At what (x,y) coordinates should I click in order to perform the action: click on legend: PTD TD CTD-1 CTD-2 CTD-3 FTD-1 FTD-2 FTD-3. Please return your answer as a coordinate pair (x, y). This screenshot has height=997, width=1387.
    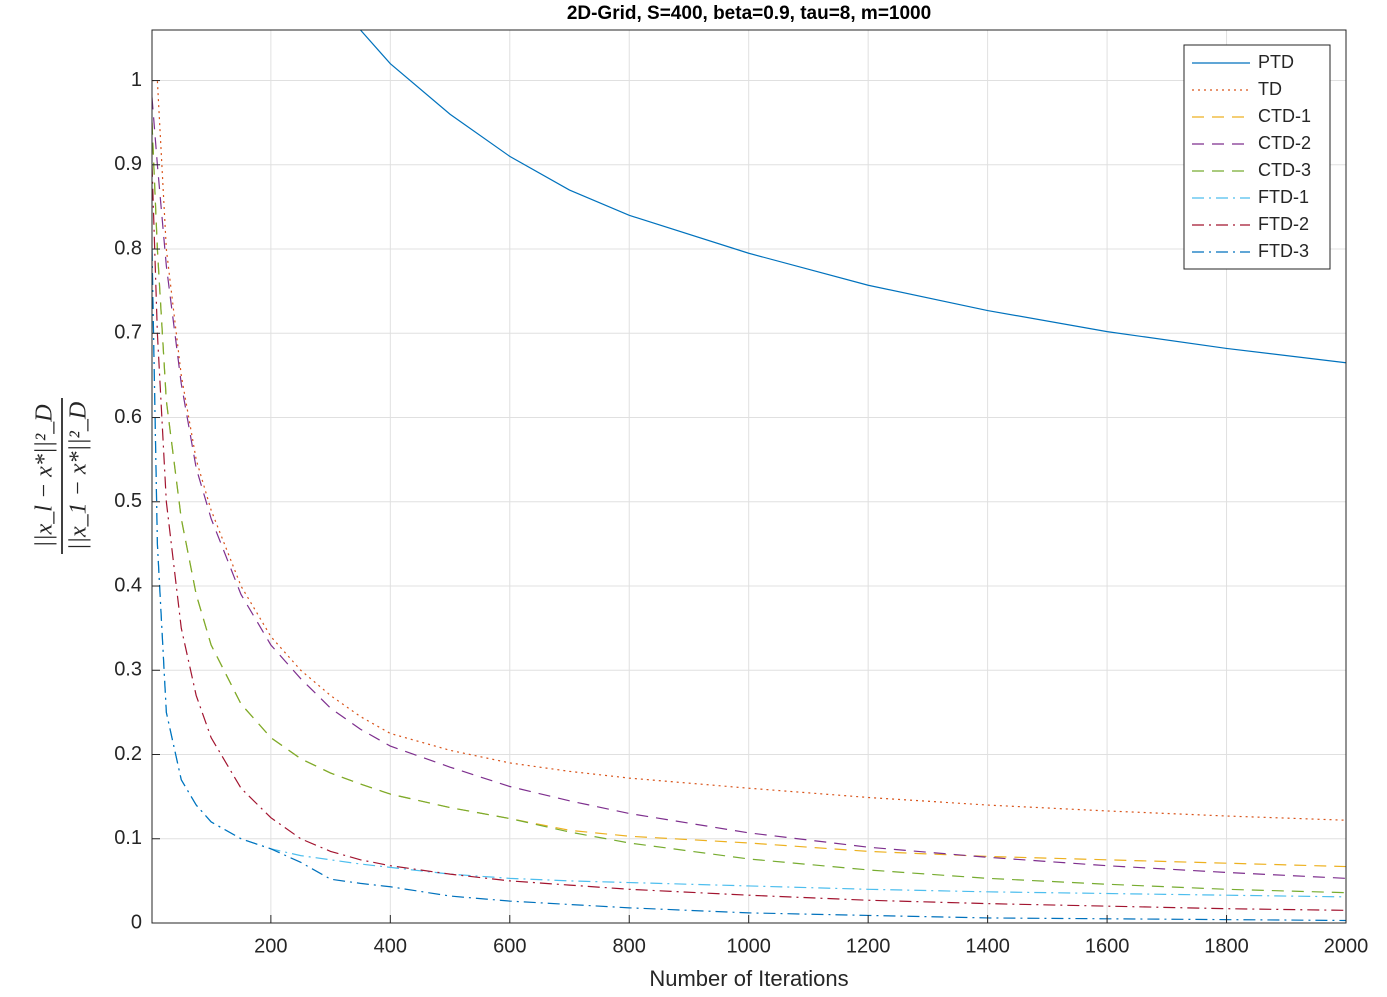
    Looking at the image, I should click on (1257, 157).